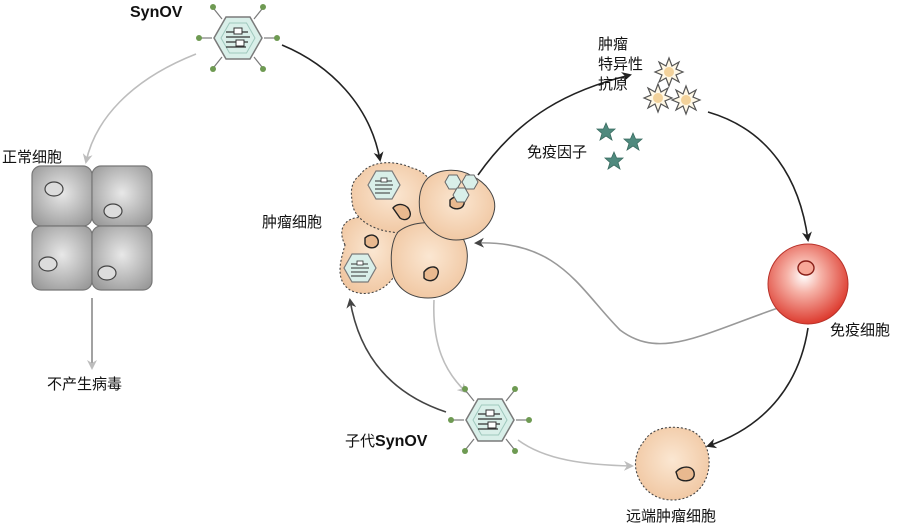 This screenshot has height=532, width=900. I want to click on immune-factors-label: 免疫因子, so click(557, 152).